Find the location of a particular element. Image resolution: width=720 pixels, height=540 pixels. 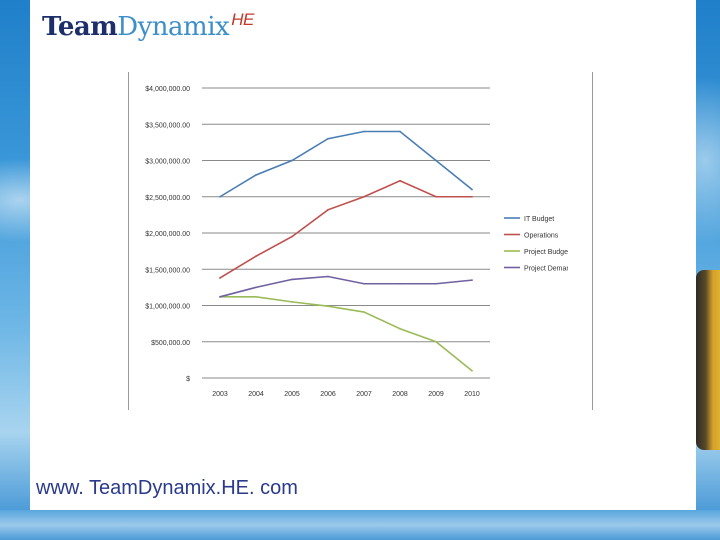

legend-label: Project Demand is located at coordinates (546, 269).